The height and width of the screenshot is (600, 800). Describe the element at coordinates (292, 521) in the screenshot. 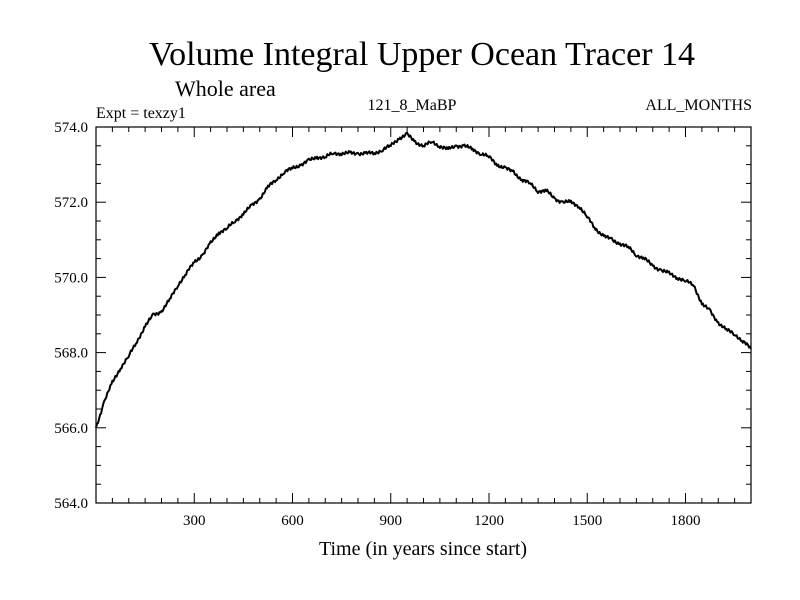

I see `x-tick-label: 600` at that location.